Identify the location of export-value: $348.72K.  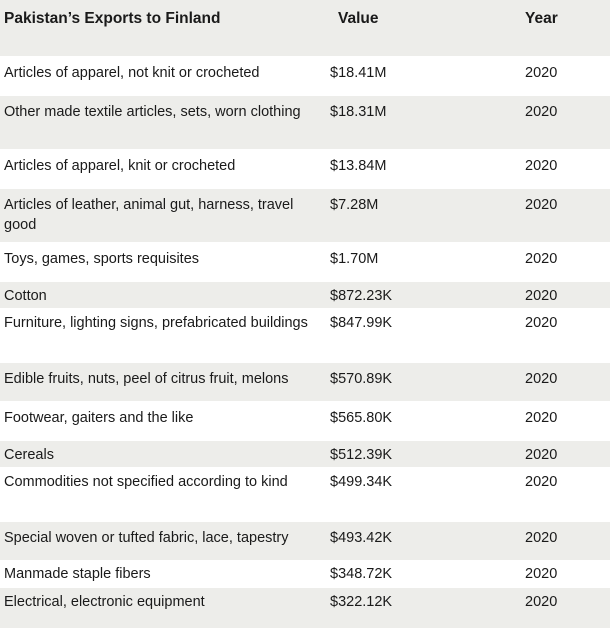
(361, 574).